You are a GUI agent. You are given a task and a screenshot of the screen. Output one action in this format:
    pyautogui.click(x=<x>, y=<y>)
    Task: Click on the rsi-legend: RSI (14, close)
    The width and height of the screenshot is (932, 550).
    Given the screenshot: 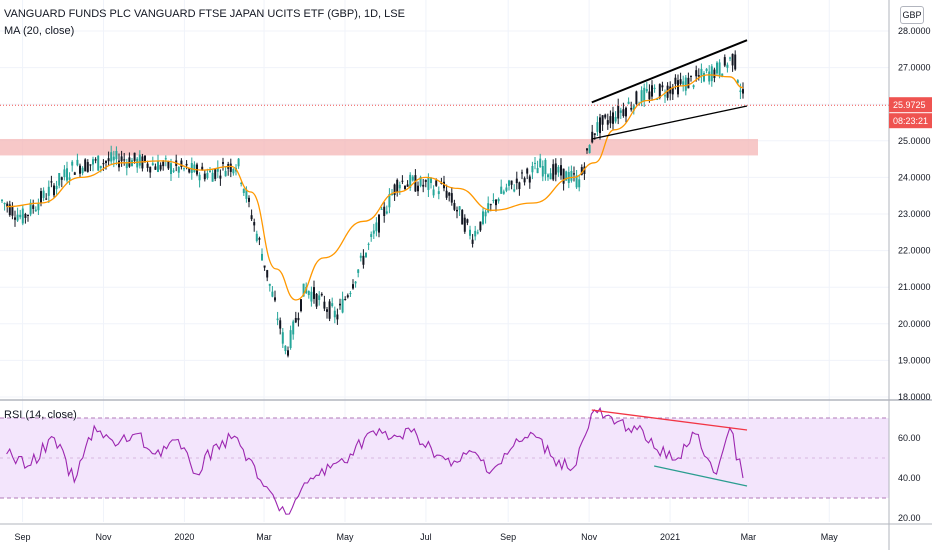 What is the action you would take?
    pyautogui.click(x=40, y=415)
    